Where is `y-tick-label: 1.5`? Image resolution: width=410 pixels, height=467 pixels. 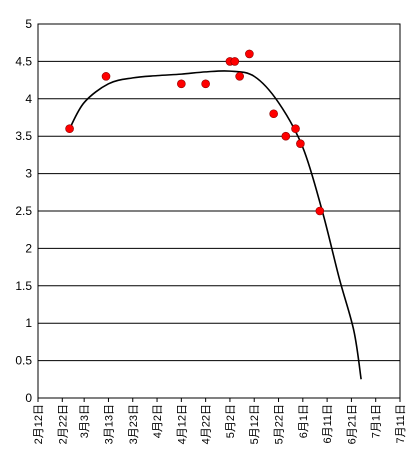
y-tick-label: 1.5 is located at coordinates (23, 286).